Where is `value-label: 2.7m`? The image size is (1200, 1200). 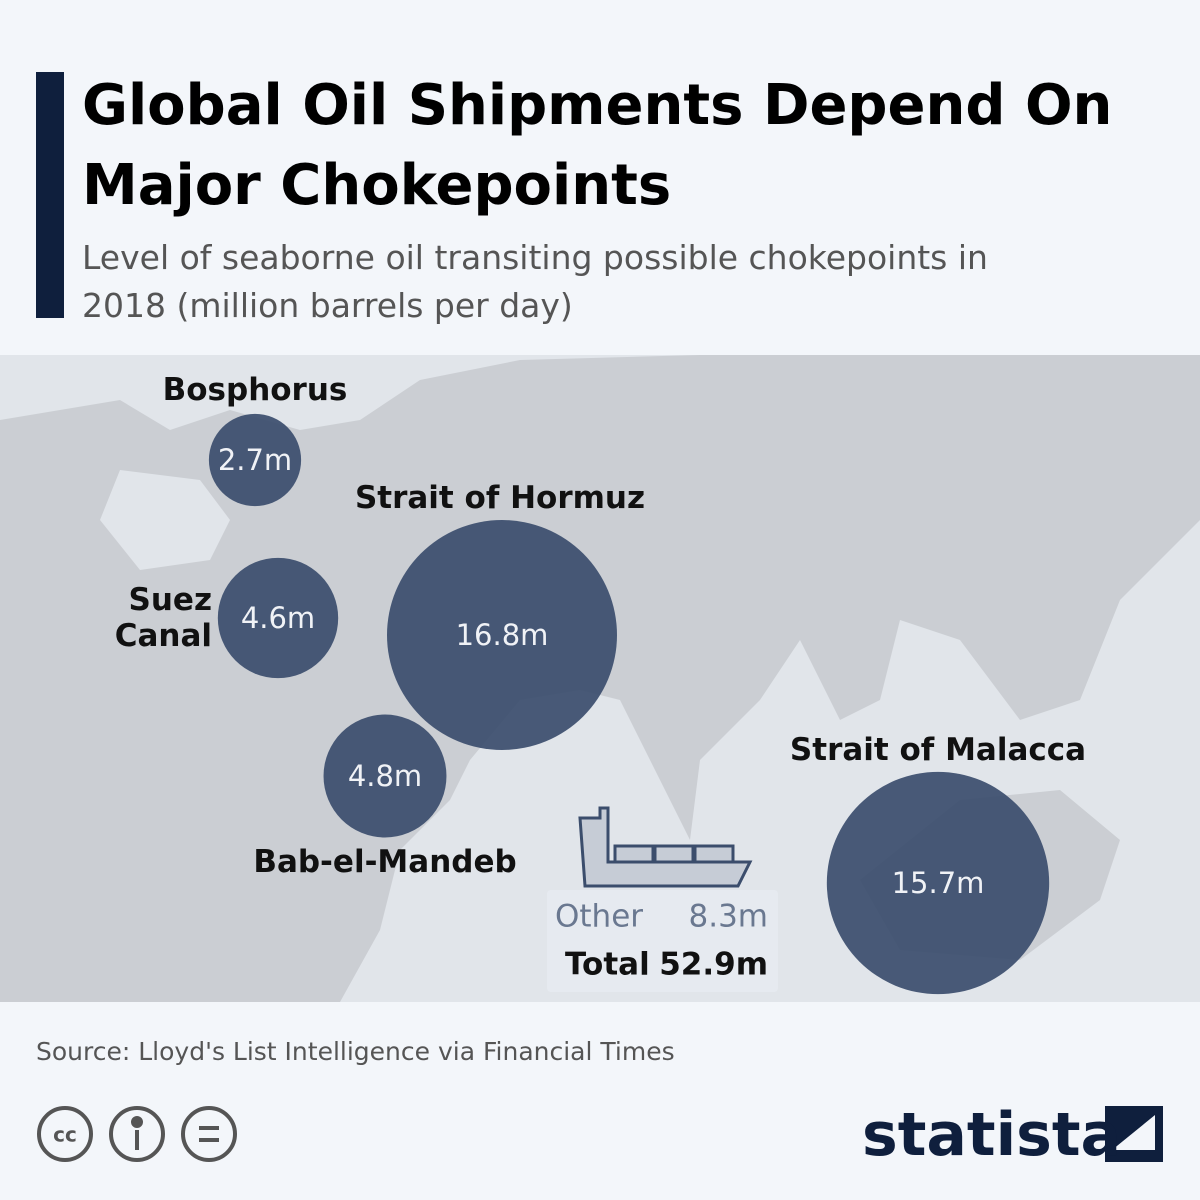
value-label: 2.7m is located at coordinates (255, 460).